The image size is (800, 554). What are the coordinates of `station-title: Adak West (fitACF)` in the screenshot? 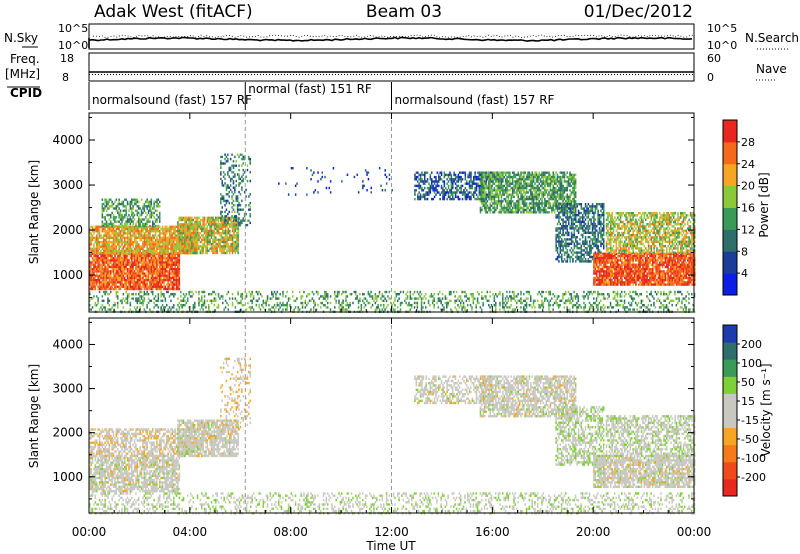 It's located at (173, 12).